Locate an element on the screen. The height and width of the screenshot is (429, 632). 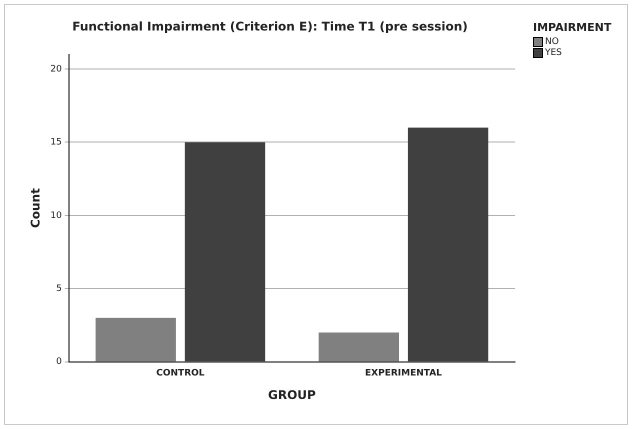
legend-label: NO is located at coordinates (552, 42).